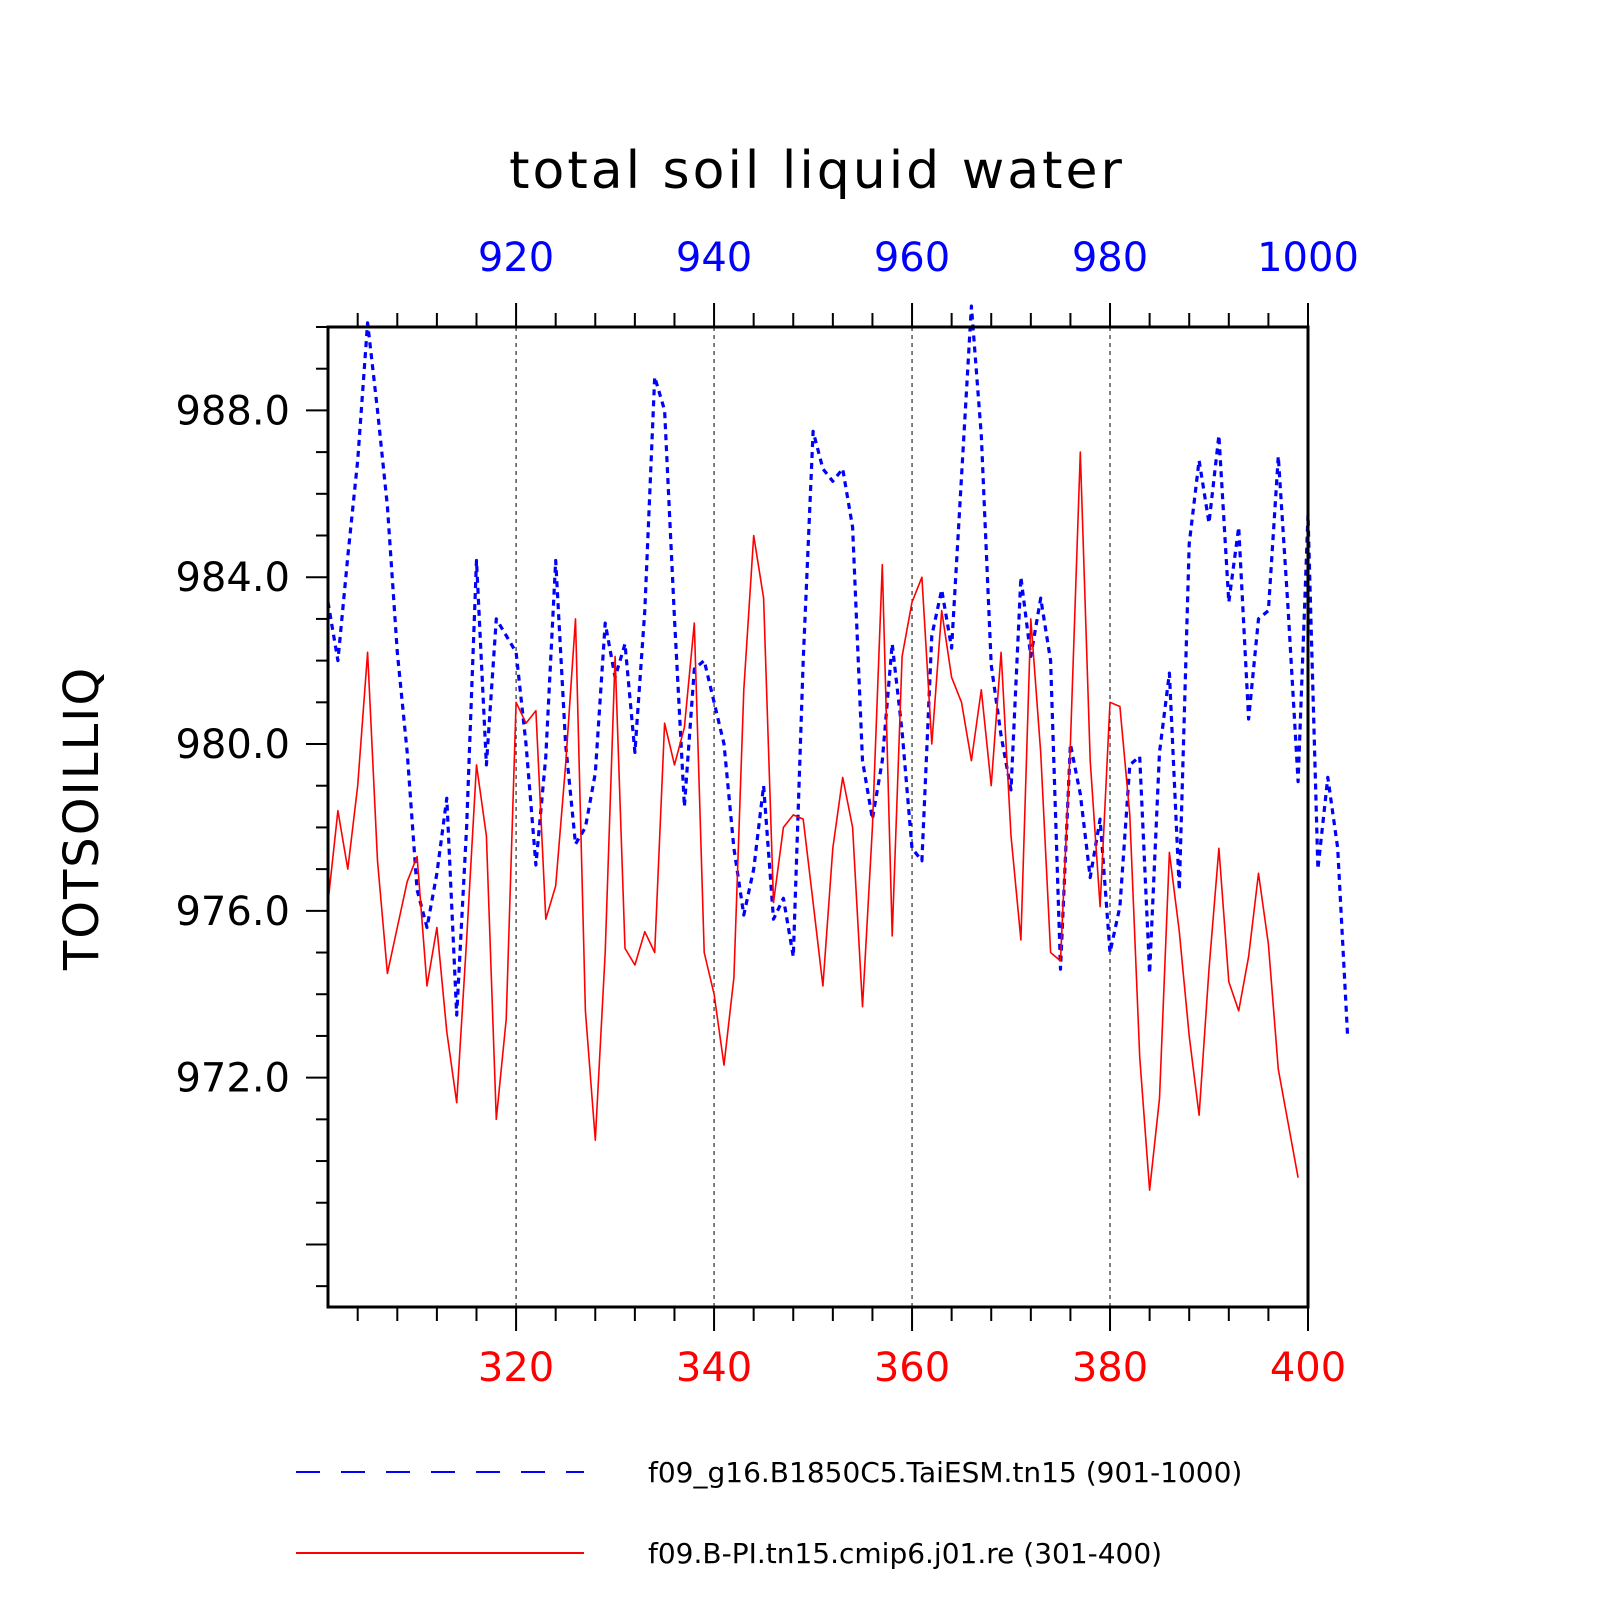  Describe the element at coordinates (232, 411) in the screenshot. I see `y-tick-label-988.0: 988.0` at that location.